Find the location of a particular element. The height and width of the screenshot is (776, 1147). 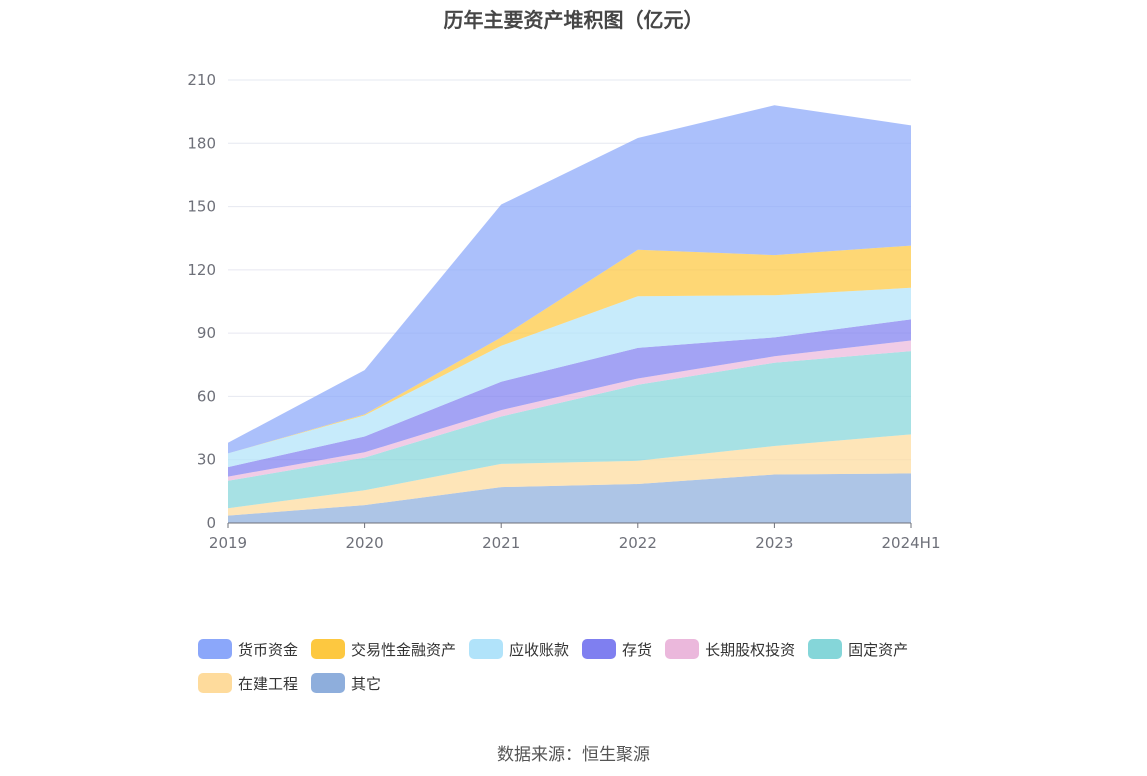

legend-label: 交易性金融资产 is located at coordinates (404, 649).